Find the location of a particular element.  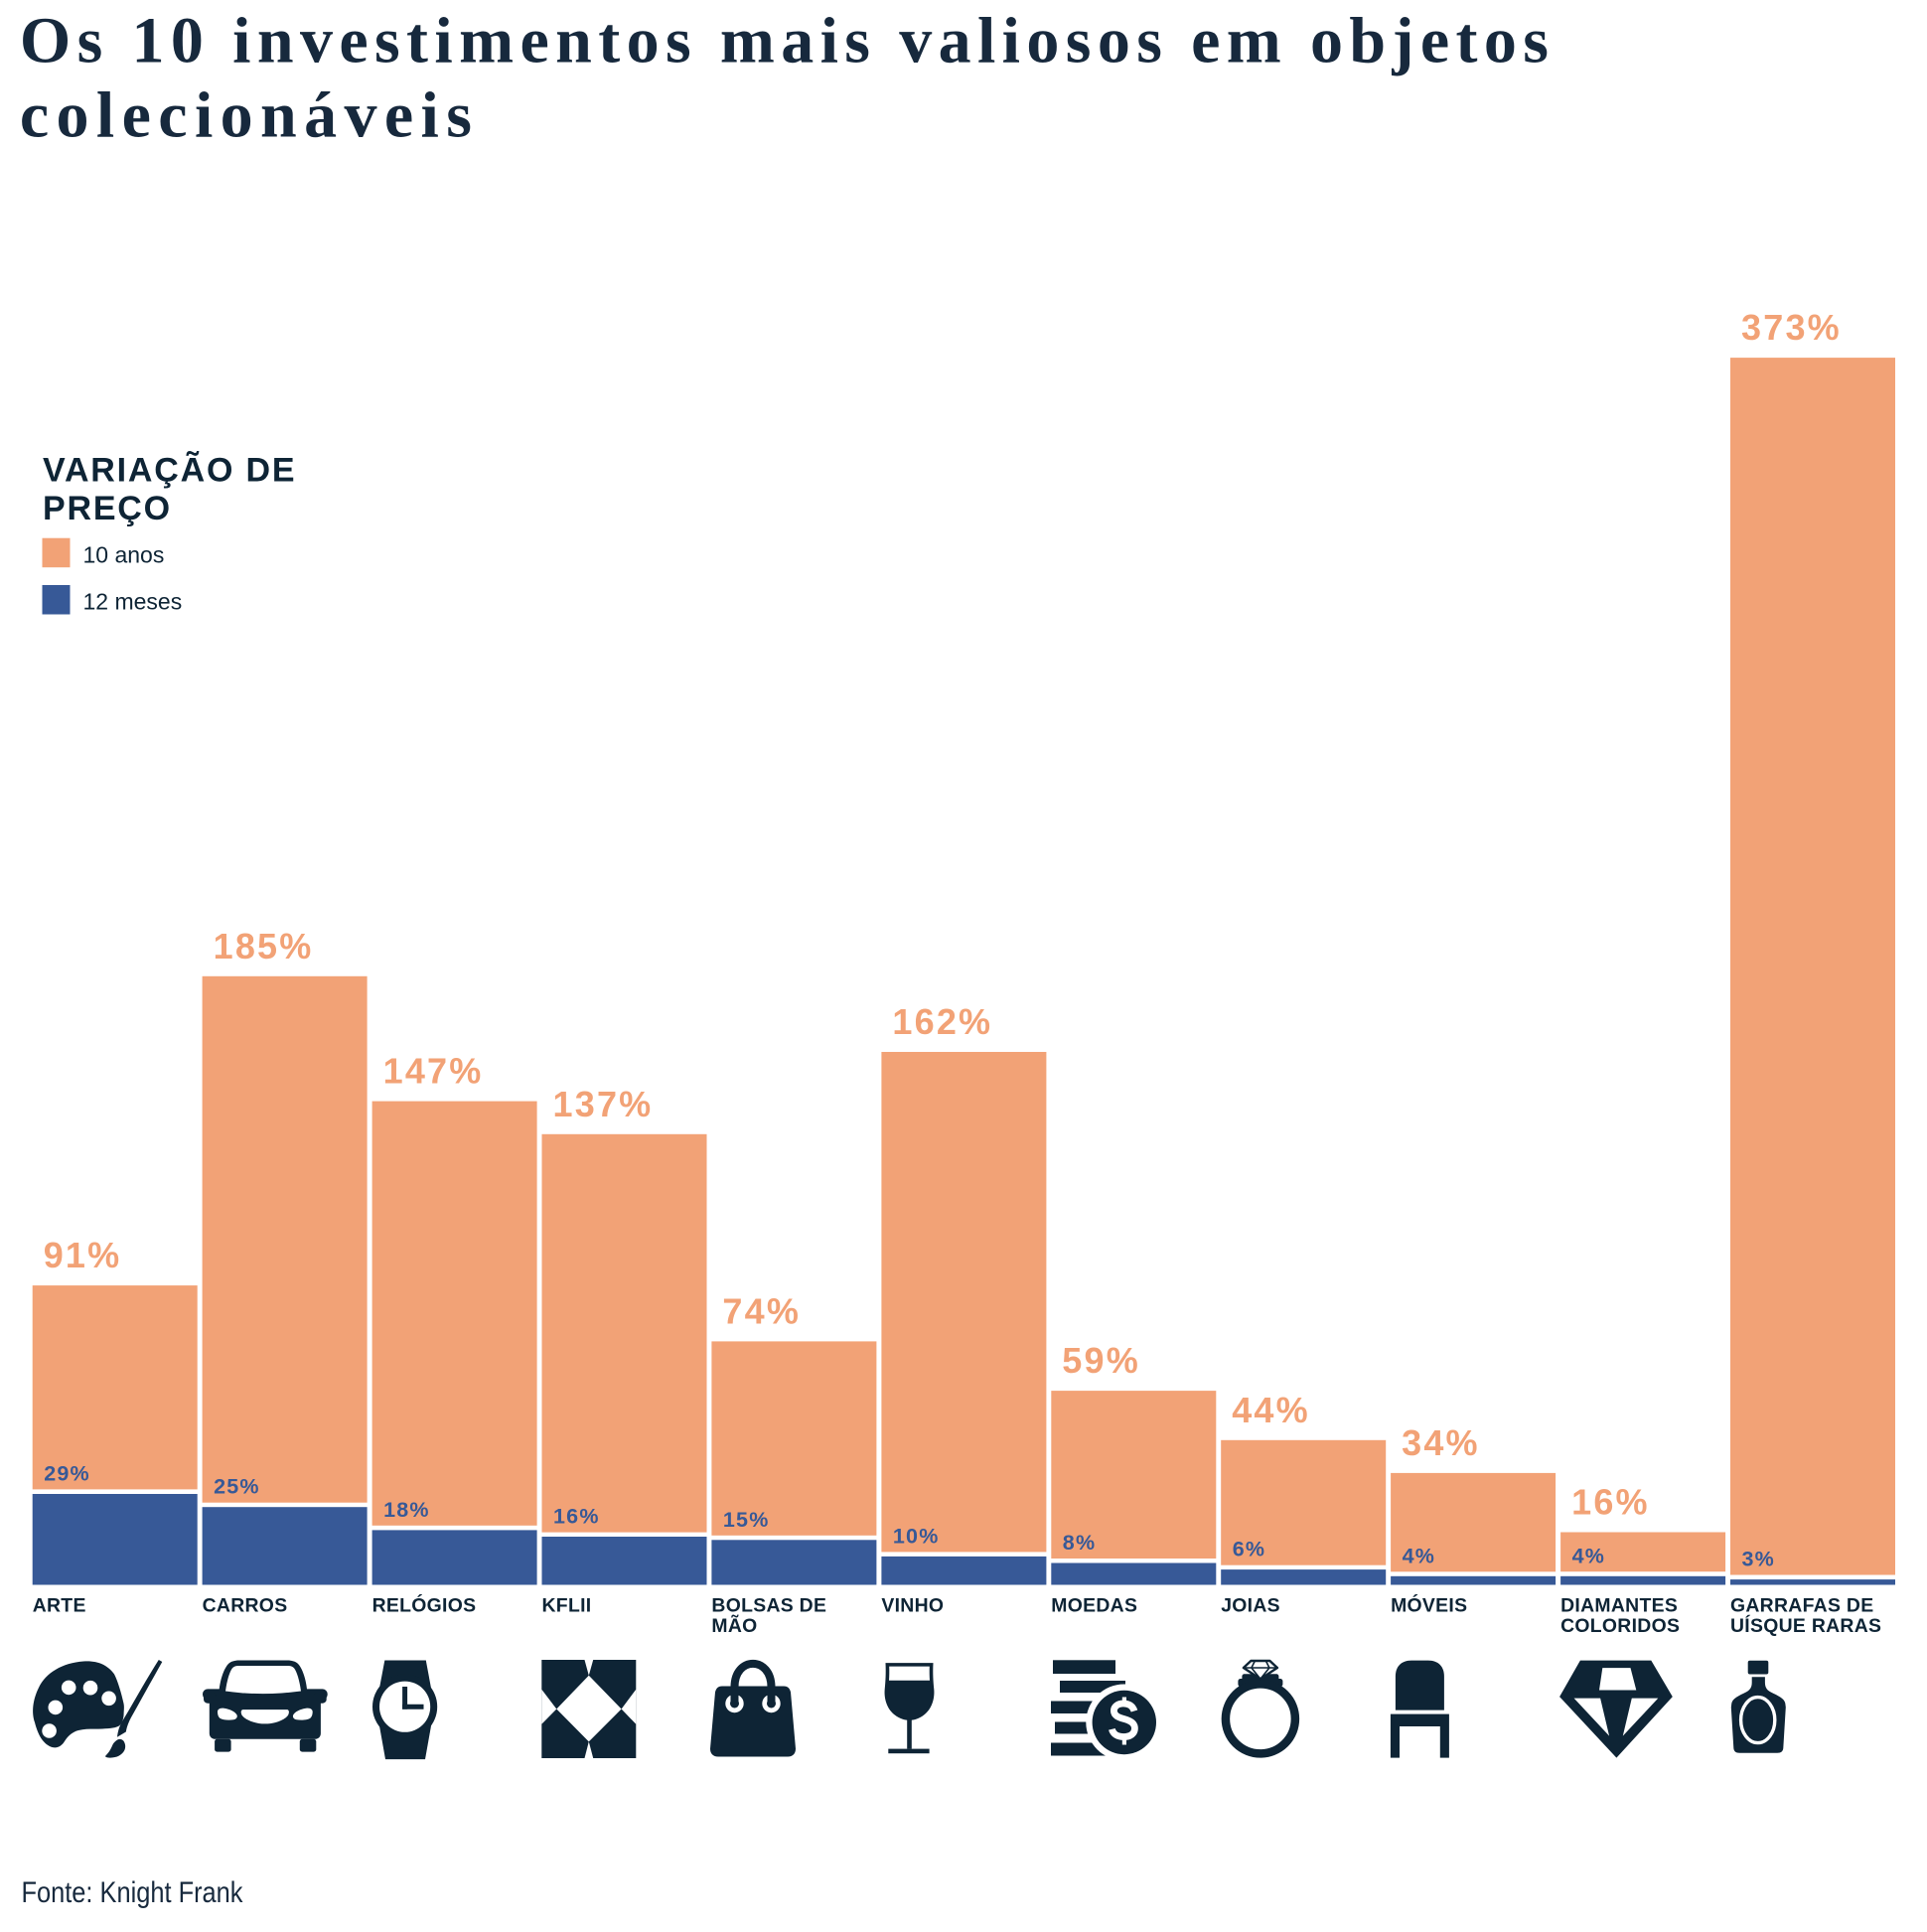

svg-text: CARROS is located at coordinates (246, 1605).